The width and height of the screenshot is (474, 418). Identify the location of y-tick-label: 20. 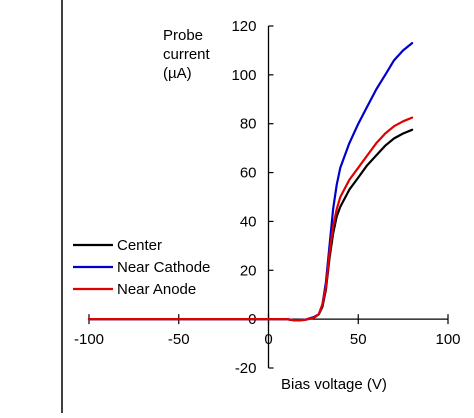
(248, 270).